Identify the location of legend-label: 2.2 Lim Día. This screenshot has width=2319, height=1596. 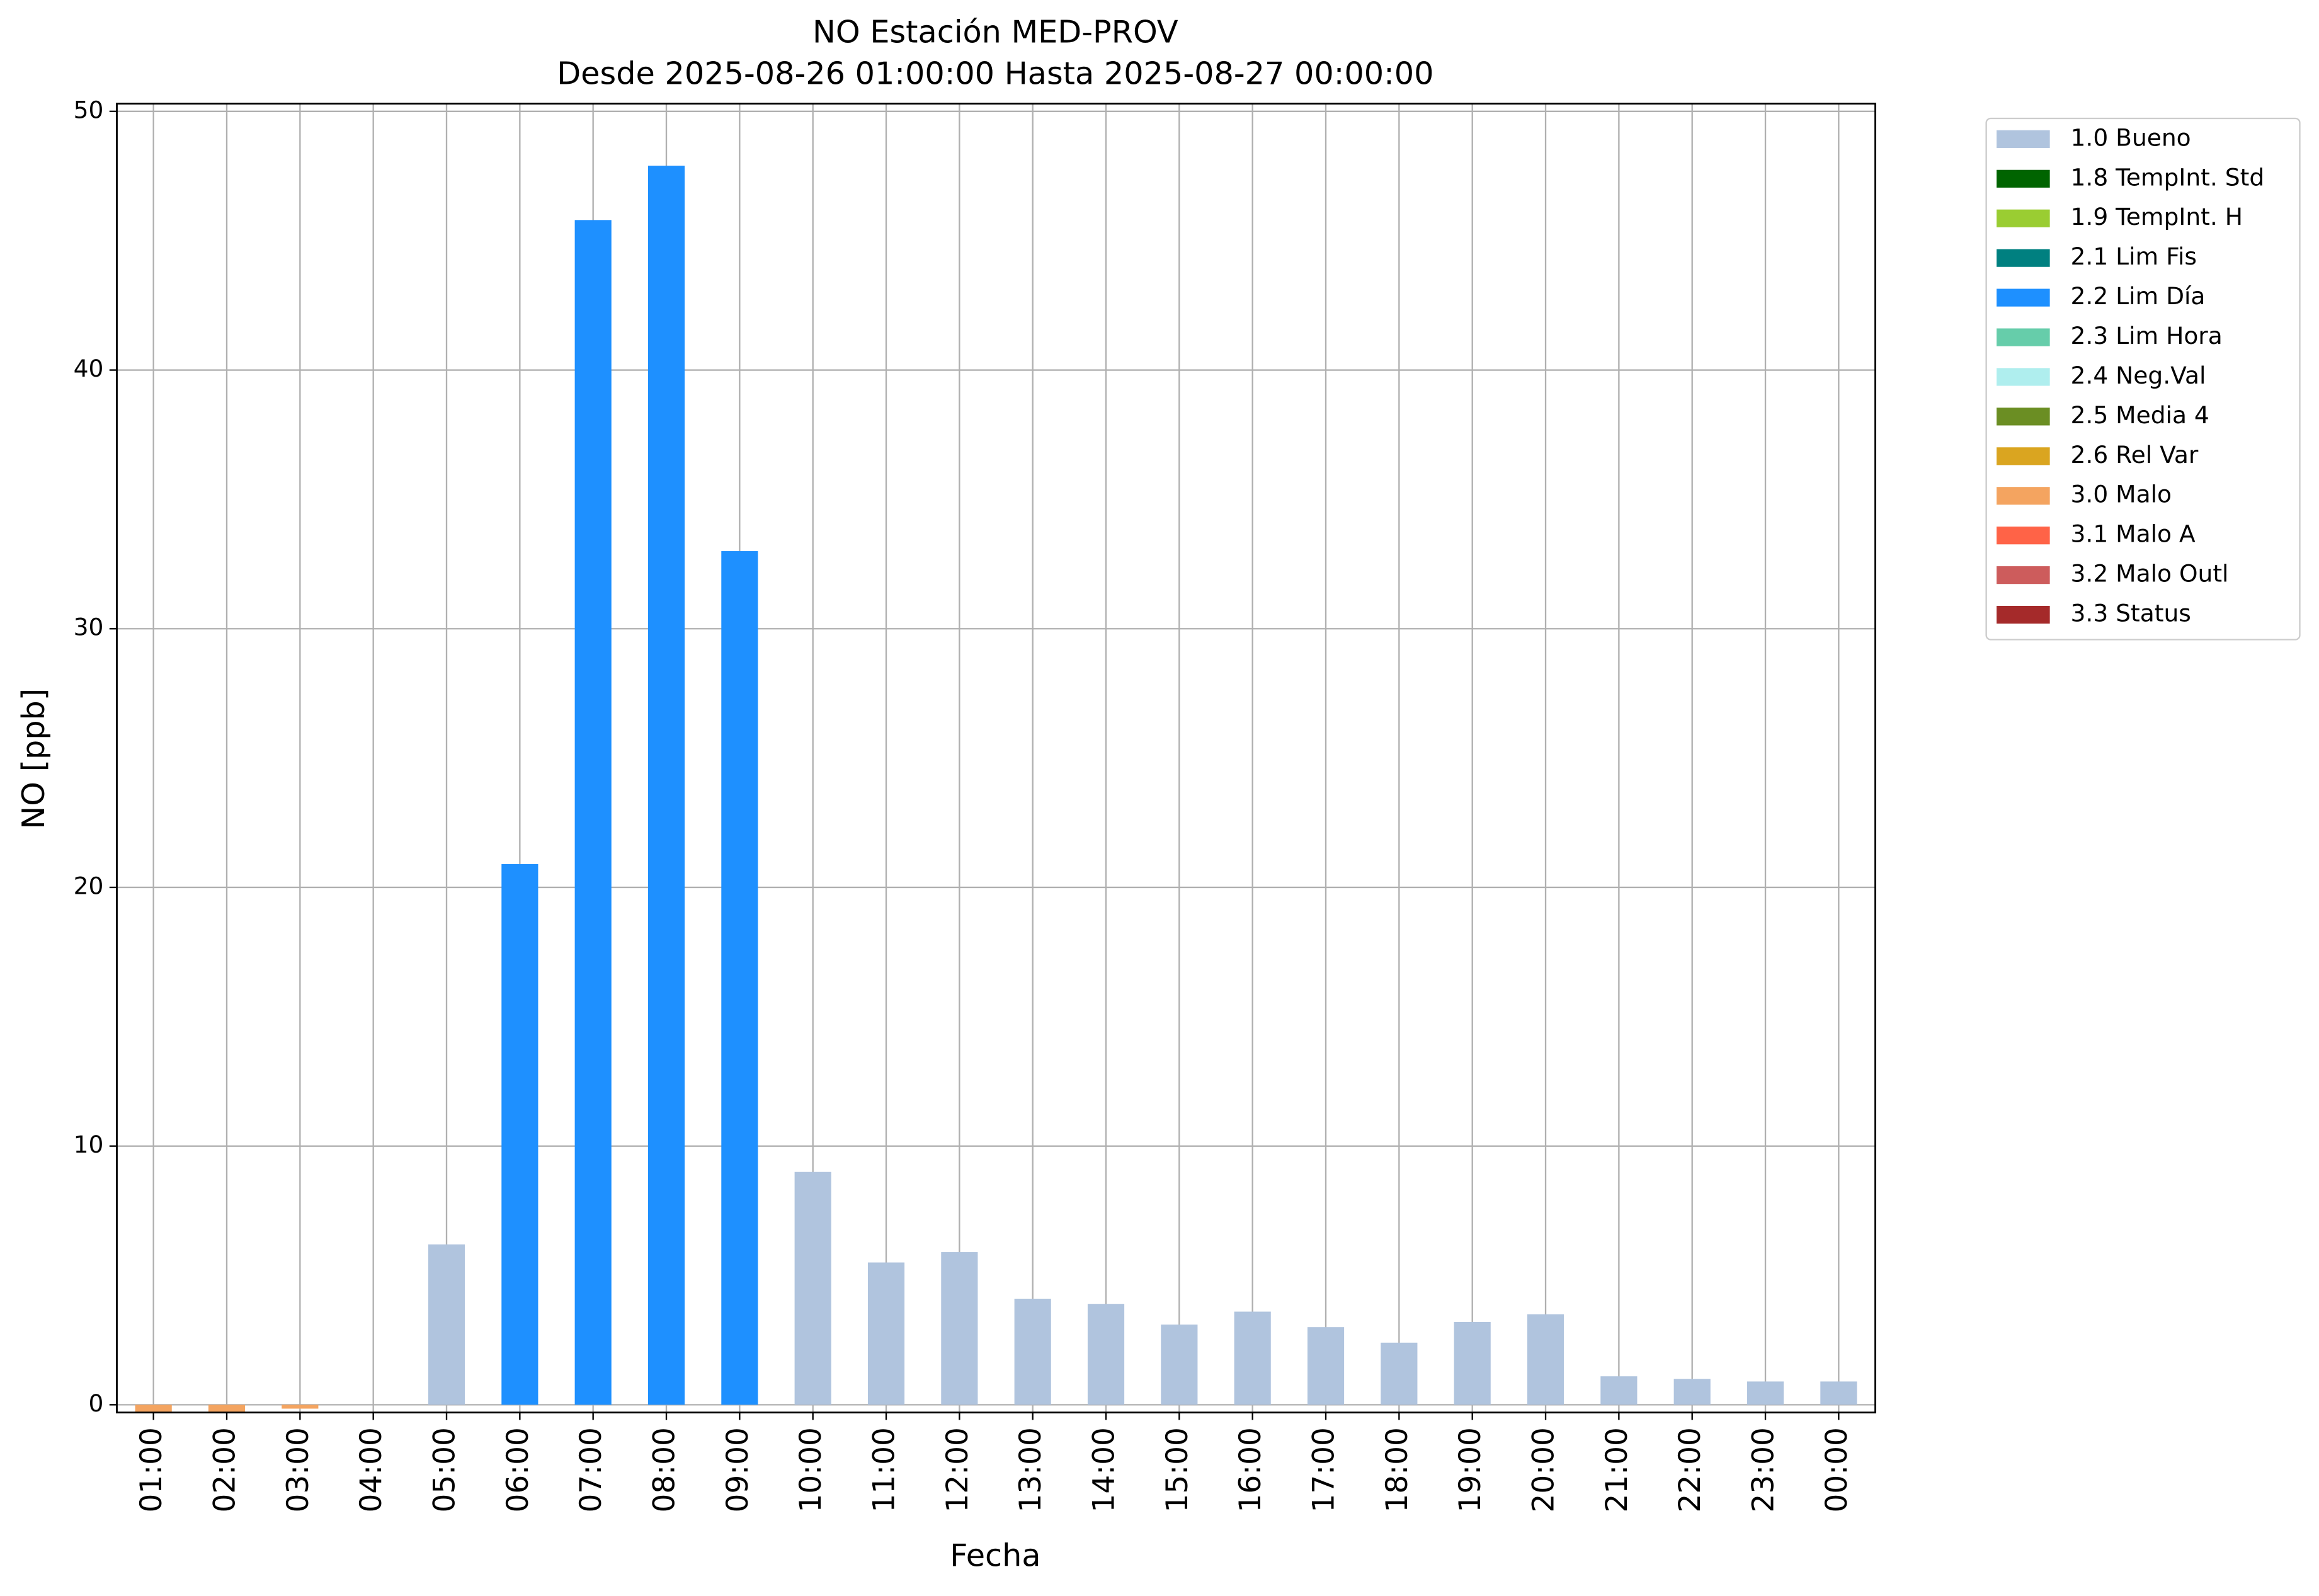
(2138, 296).